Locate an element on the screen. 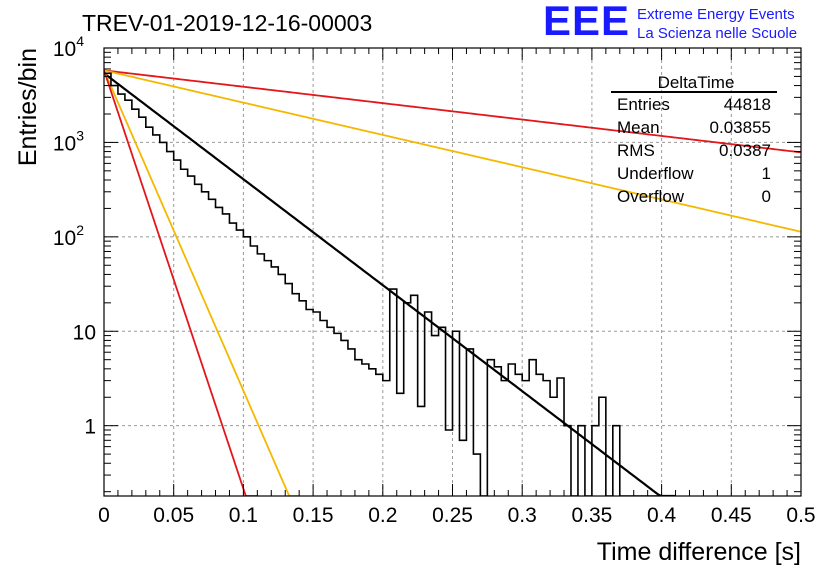 The image size is (836, 572). stats-value: 44818 is located at coordinates (747, 104).